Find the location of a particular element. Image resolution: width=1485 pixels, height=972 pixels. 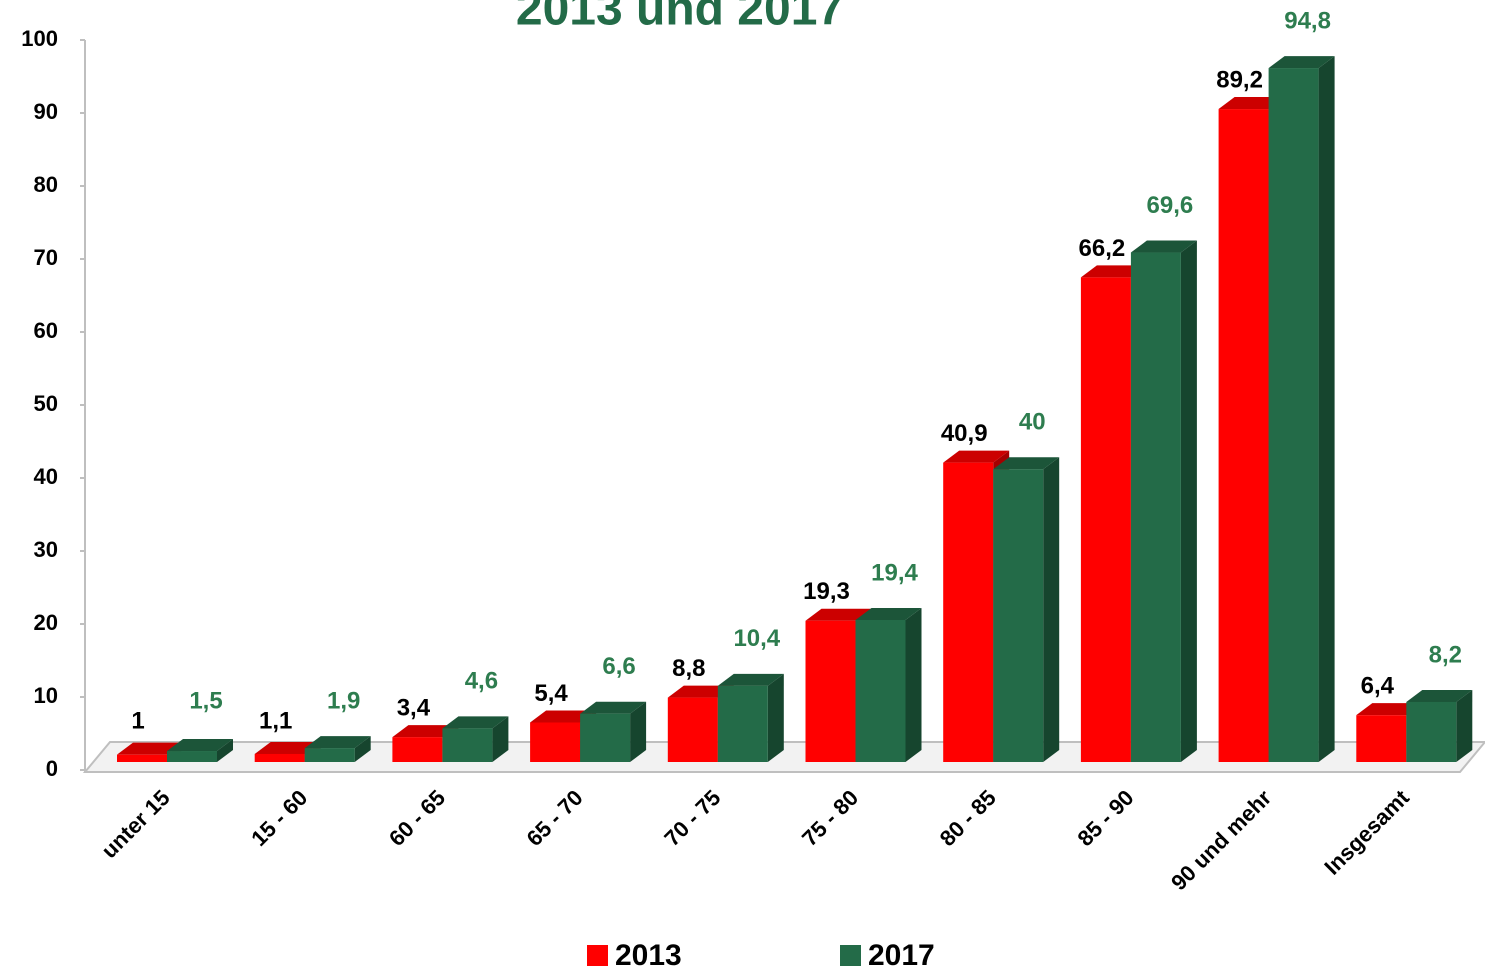

data-label: 89,2 is located at coordinates (1239, 79).